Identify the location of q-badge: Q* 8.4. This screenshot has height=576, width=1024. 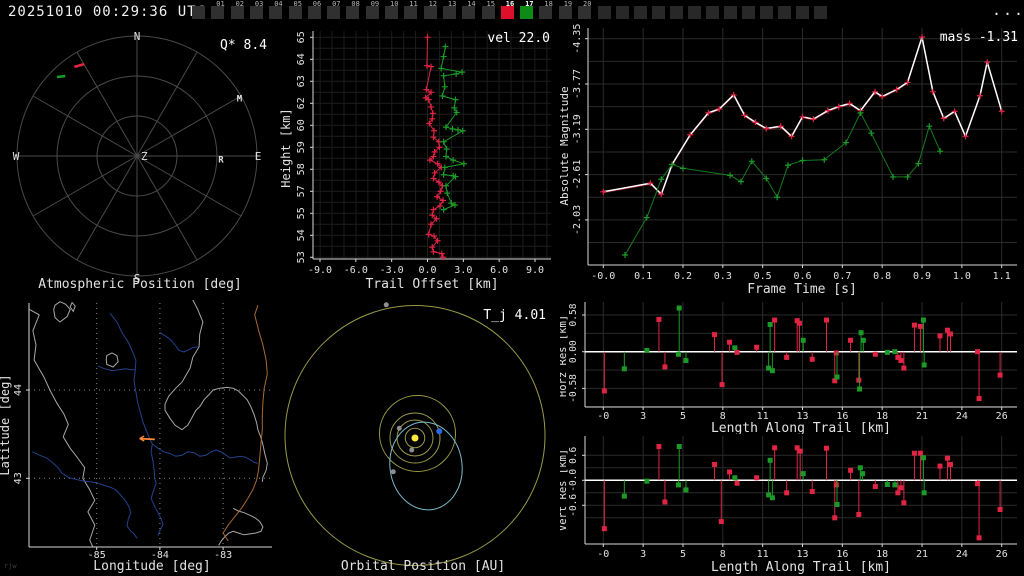
(243, 45).